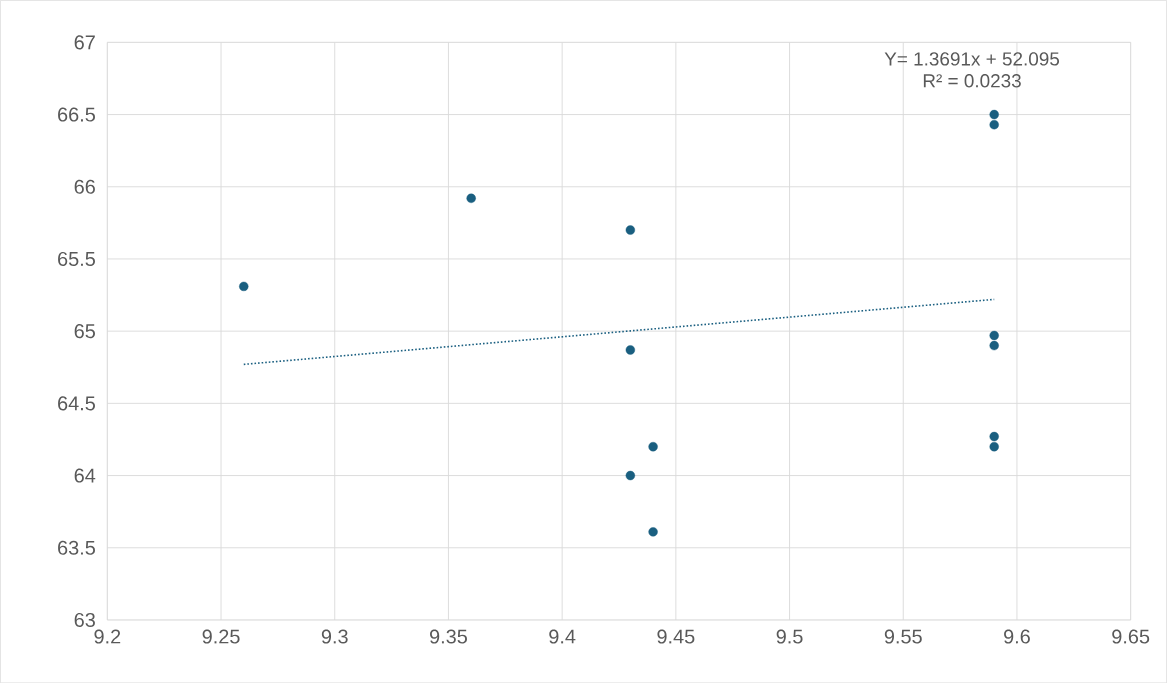  What do you see at coordinates (676, 636) in the screenshot?
I see `x-tick-label: 9.45` at bounding box center [676, 636].